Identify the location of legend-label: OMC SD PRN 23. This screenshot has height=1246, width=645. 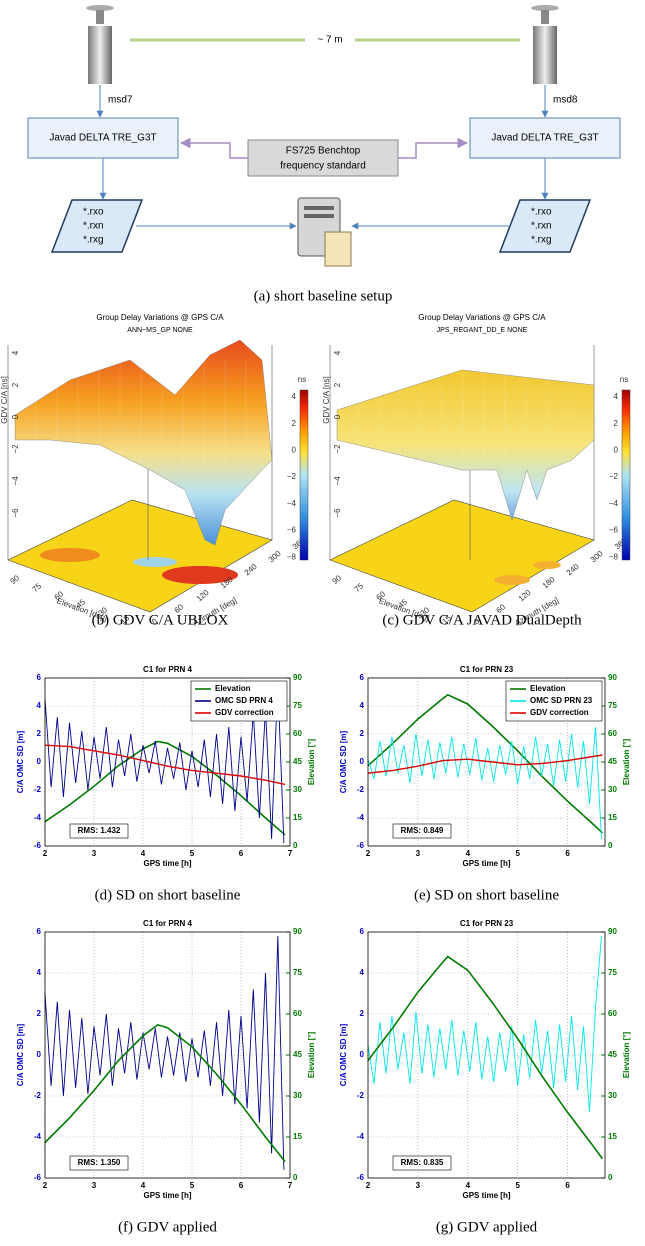
(561, 700).